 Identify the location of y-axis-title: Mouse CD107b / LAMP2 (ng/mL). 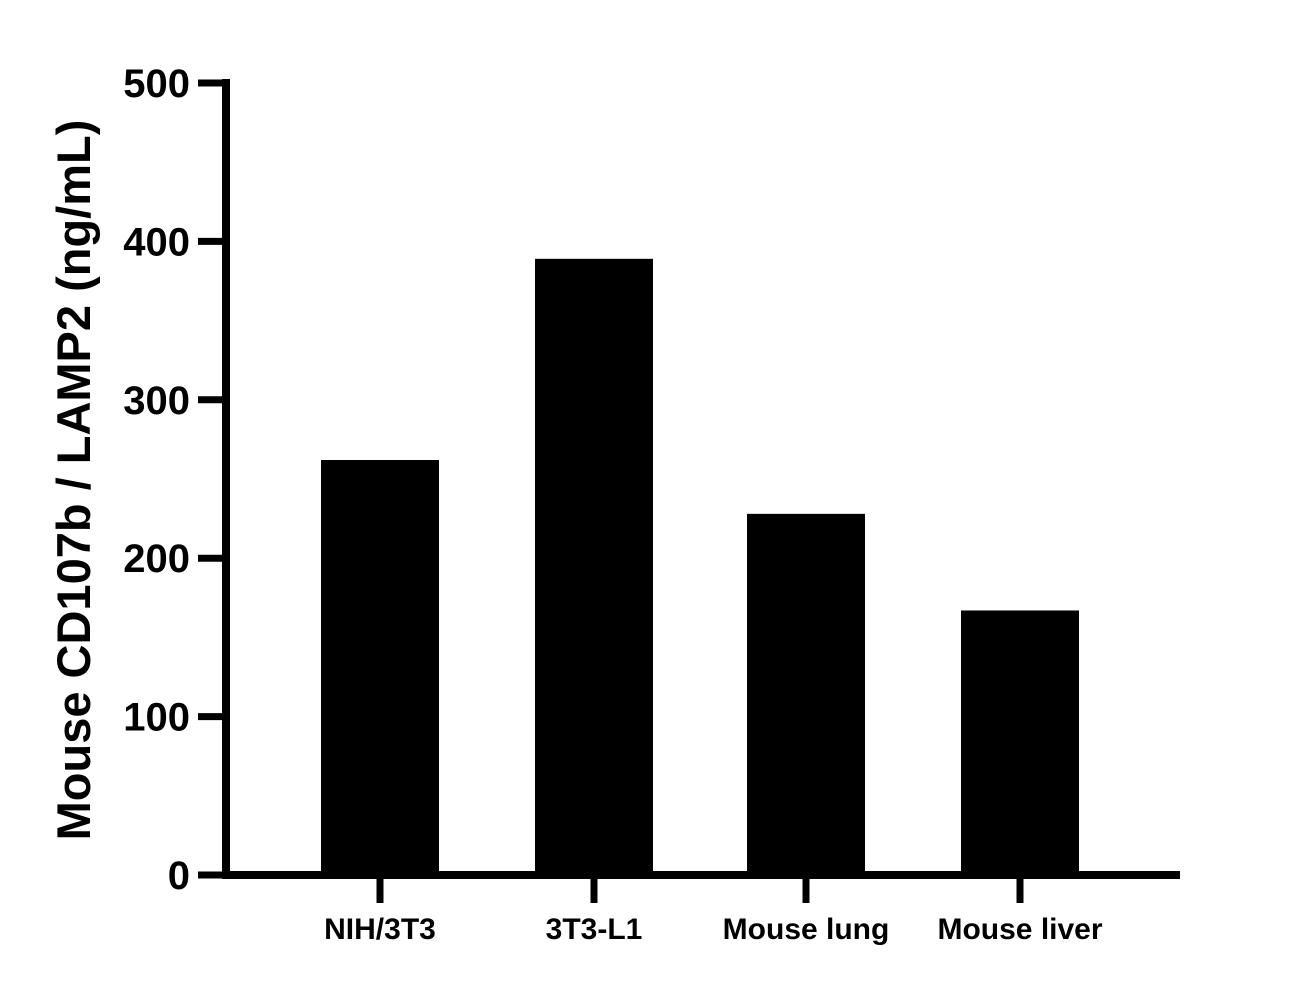
(73, 480).